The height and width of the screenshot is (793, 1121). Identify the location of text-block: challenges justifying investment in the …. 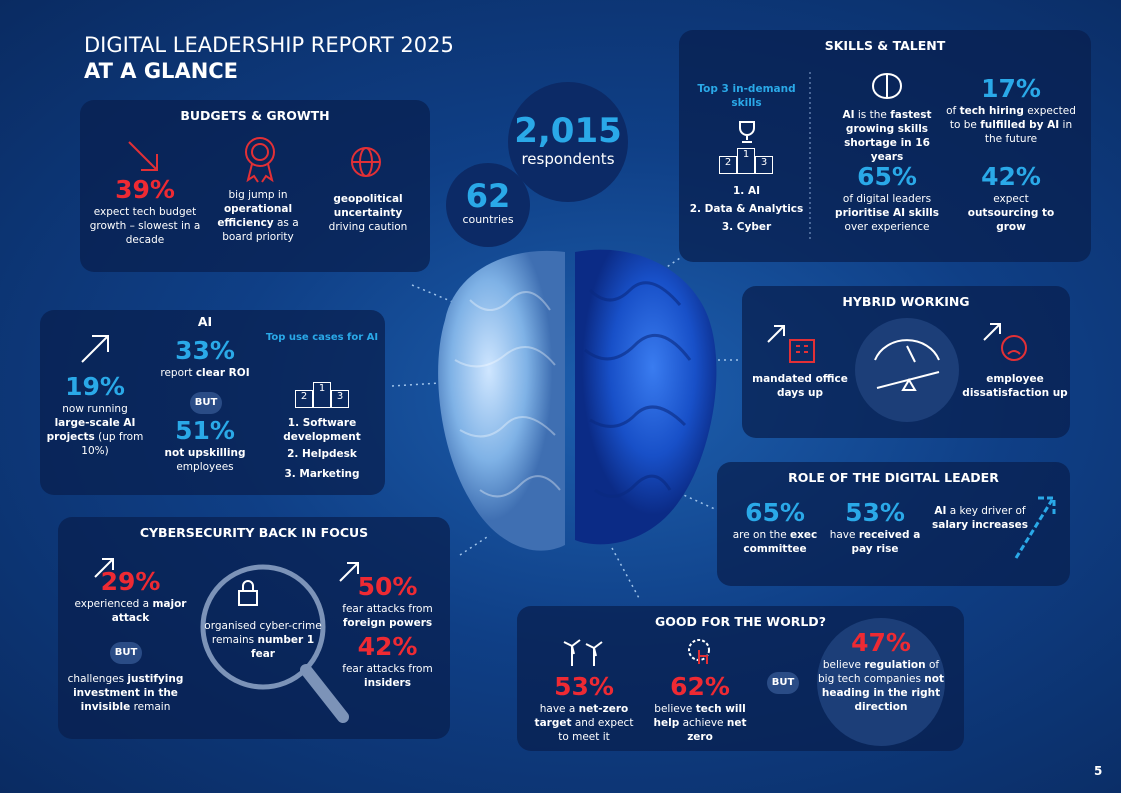
(125, 693).